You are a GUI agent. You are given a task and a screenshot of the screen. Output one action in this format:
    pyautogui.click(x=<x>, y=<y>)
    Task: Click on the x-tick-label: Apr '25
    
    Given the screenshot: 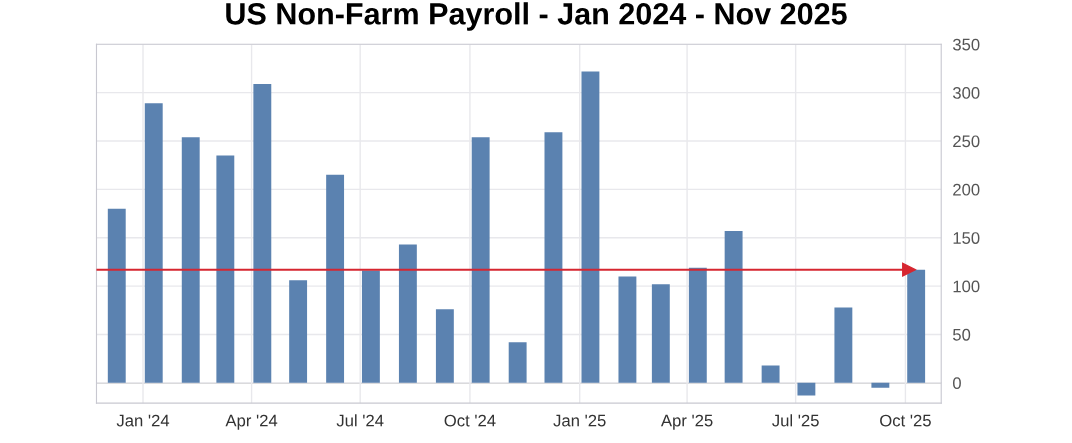 What is the action you would take?
    pyautogui.click(x=686, y=422)
    